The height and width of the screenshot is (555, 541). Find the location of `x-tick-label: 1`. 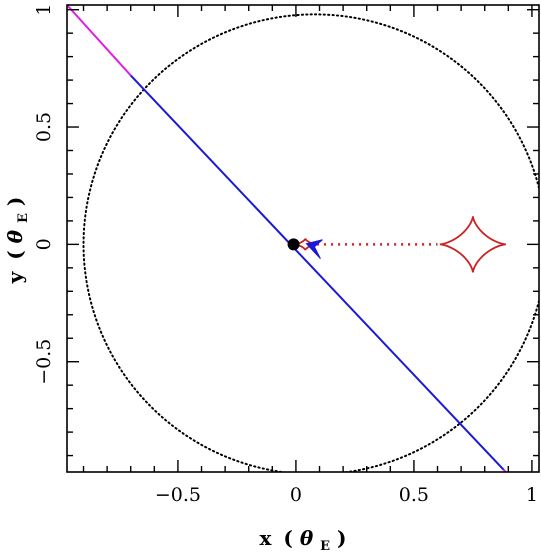

x-tick-label: 1 is located at coordinates (532, 495).